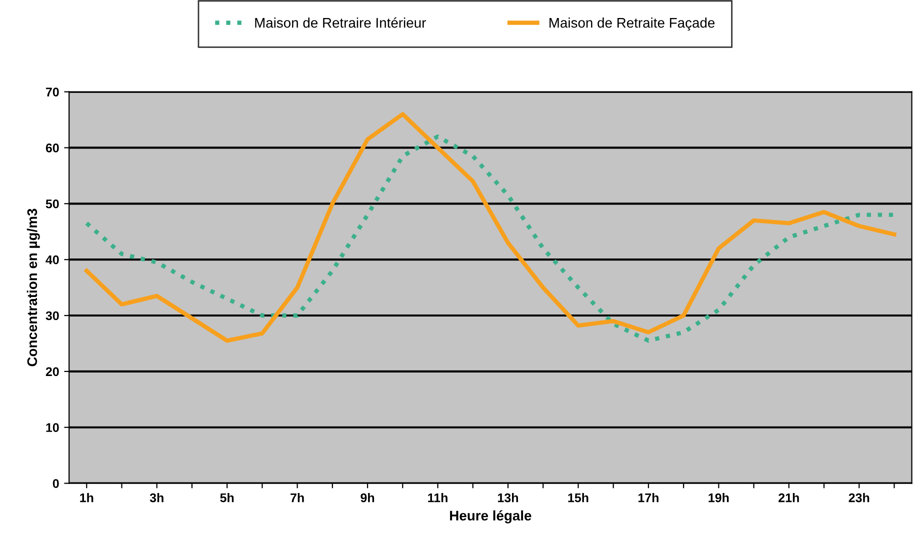 The image size is (921, 540). I want to click on y-tick-label: 20, so click(52, 371).